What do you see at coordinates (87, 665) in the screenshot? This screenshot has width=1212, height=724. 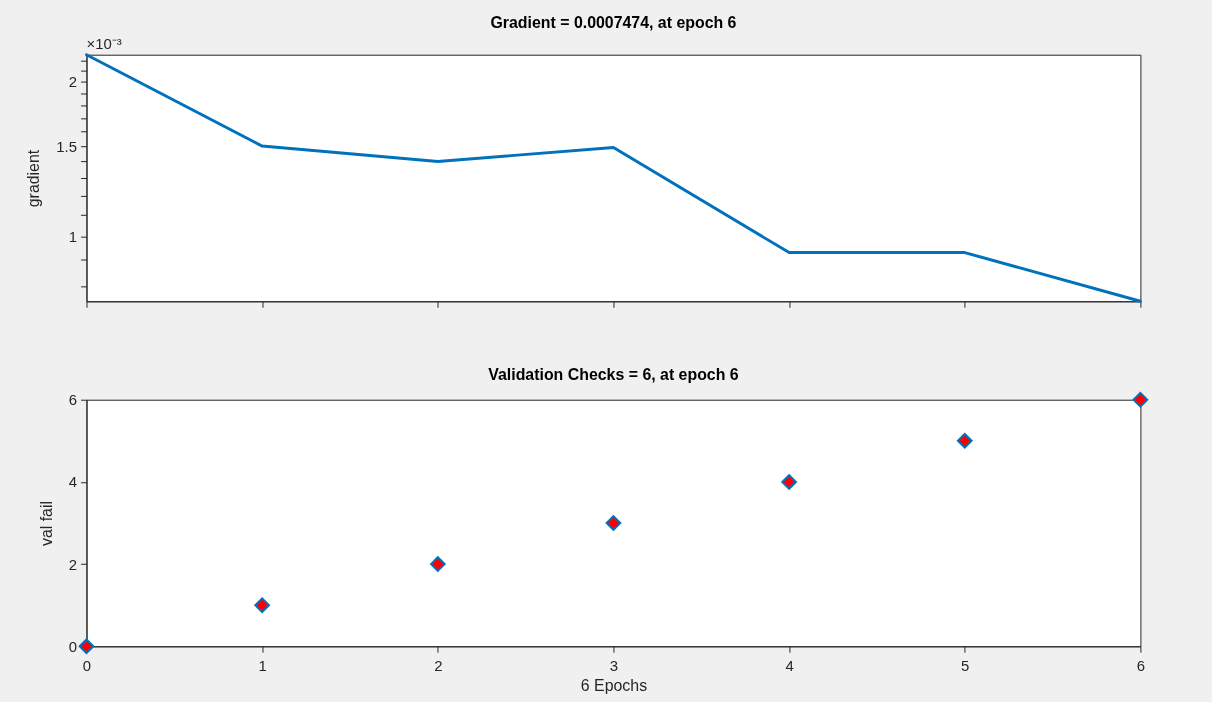 I see `x-tick-label: 0` at bounding box center [87, 665].